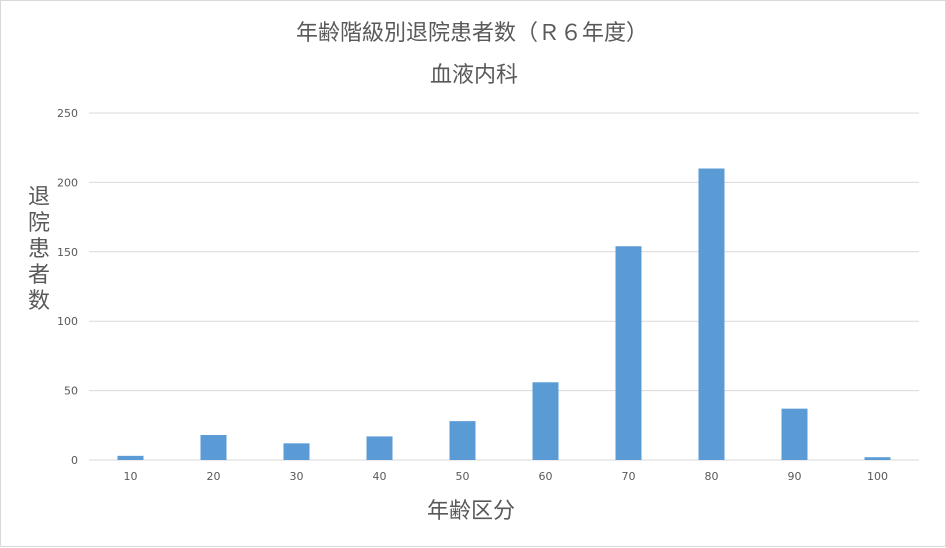  Describe the element at coordinates (629, 476) in the screenshot. I see `x-tick-label: 70` at that location.